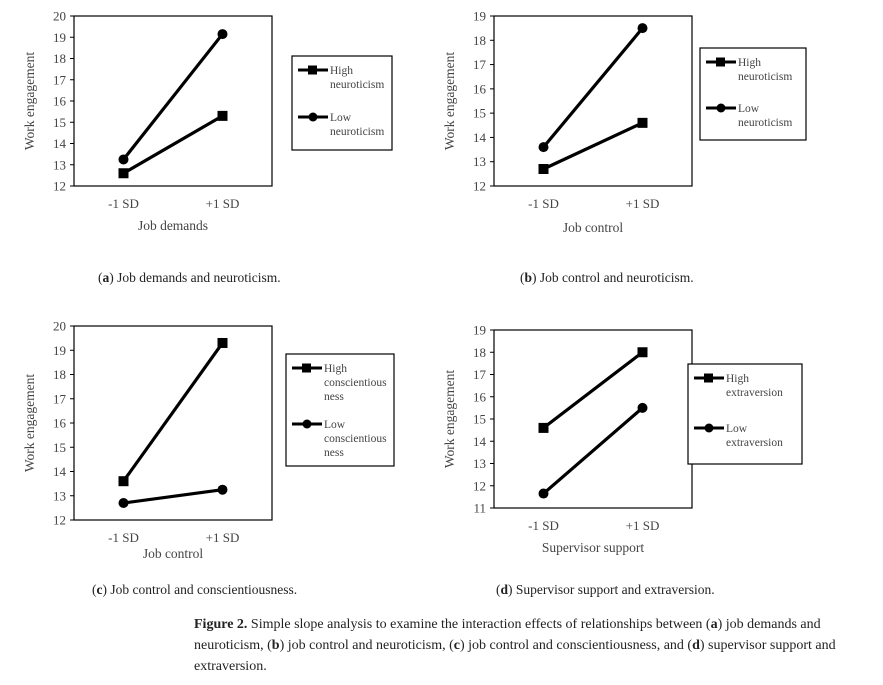  Describe the element at coordinates (59, 164) in the screenshot. I see `chart-a-ytick-label-1: 13` at that location.